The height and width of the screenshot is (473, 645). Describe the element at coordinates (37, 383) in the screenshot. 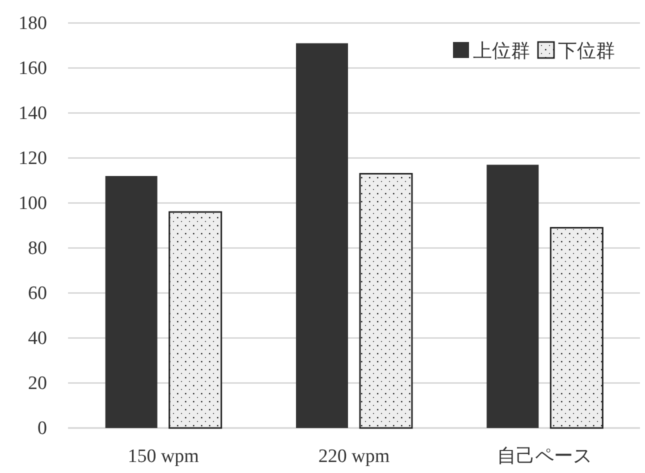

I see `y-tick-label: 20` at that location.